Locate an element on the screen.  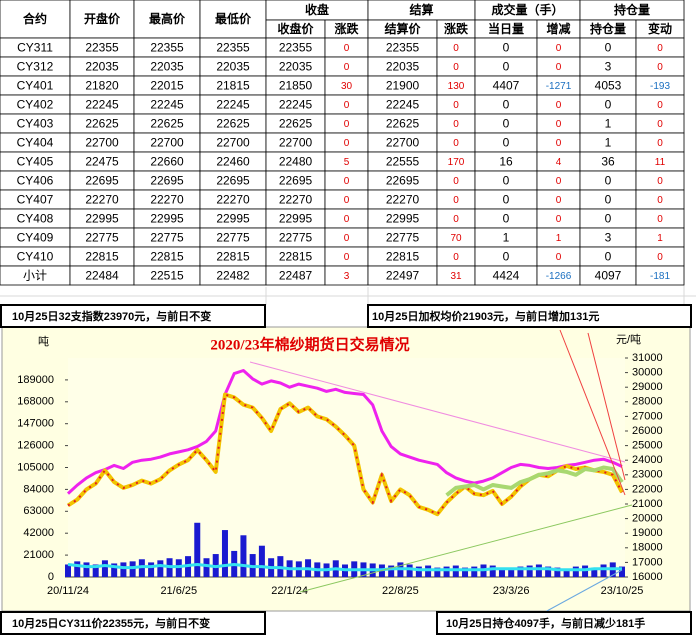
note-box: 10月25日CY311价22355元，与前日不变 is located at coordinates (133, 623).